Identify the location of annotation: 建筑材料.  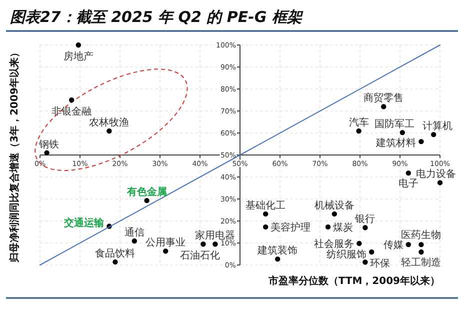
(395, 143).